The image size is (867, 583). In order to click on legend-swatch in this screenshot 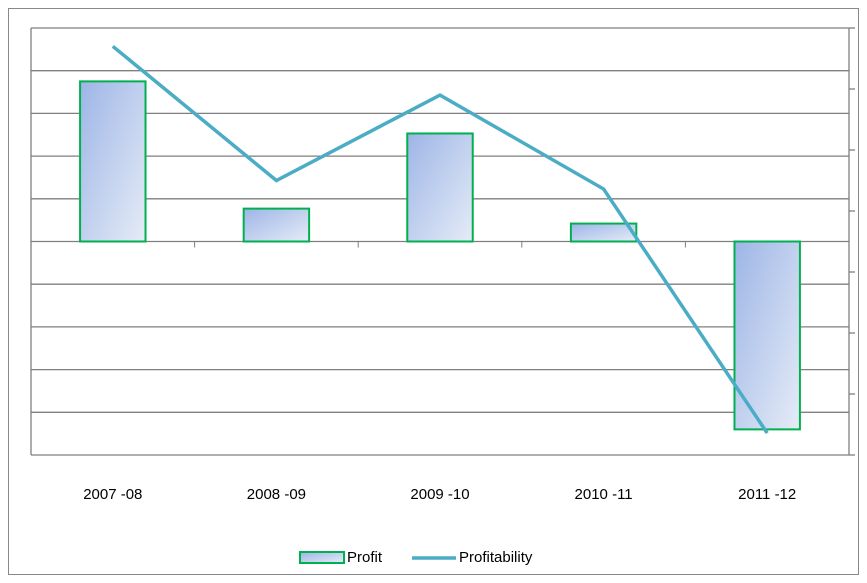, I will do `click(322, 557)`.